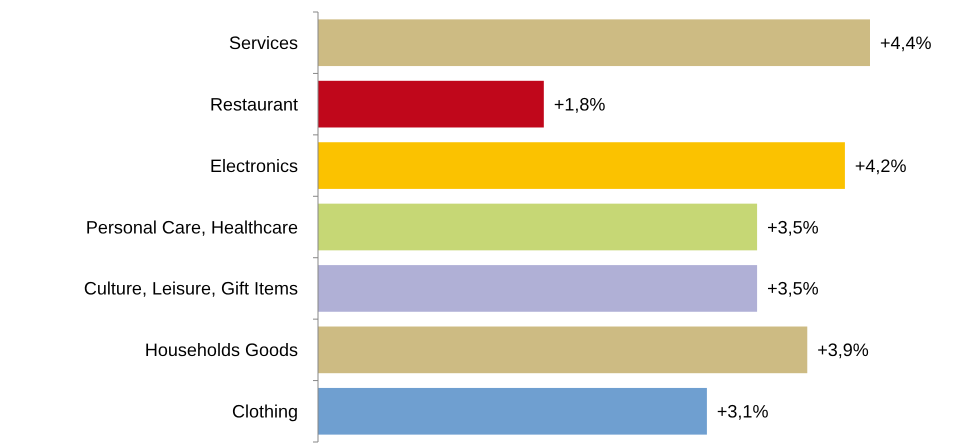 This screenshot has height=445, width=957. I want to click on y-tick-label: Culture, Leisure, Gift Items, so click(191, 288).